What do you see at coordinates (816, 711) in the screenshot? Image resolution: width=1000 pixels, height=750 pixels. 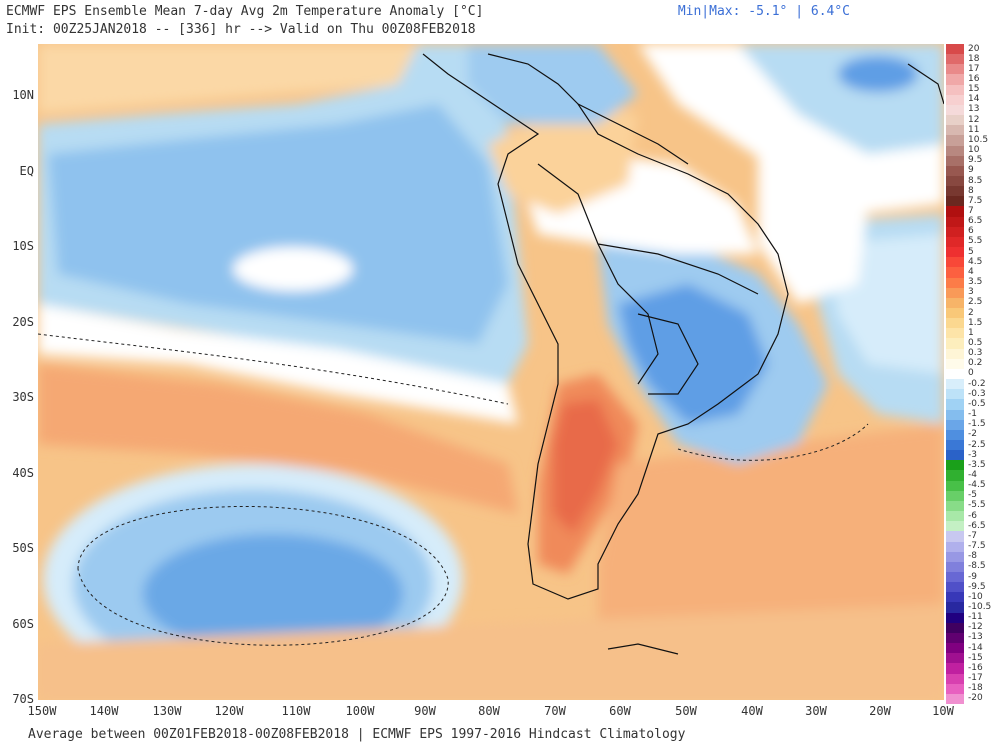 I see `lon-label: 30W` at bounding box center [816, 711].